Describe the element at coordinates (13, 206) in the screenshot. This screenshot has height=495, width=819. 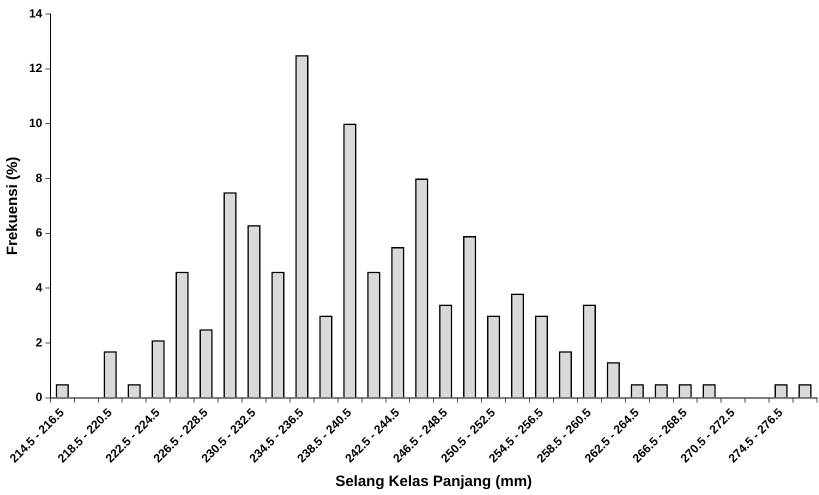
I see `y-axis-title: Frekuensi (%)` at that location.